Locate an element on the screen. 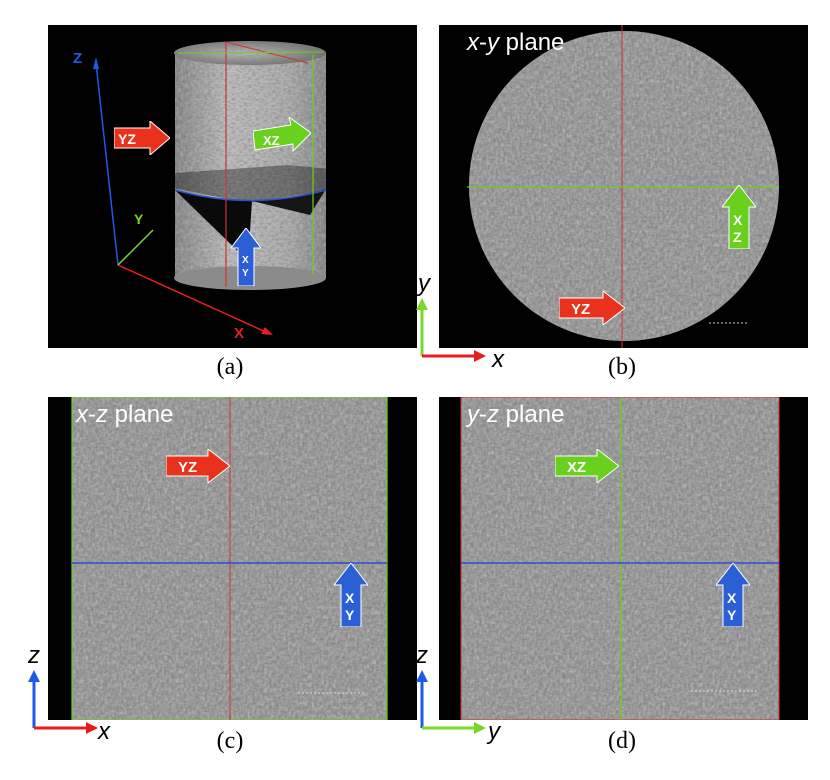  axis-z-label-d: z is located at coordinates (422, 655).